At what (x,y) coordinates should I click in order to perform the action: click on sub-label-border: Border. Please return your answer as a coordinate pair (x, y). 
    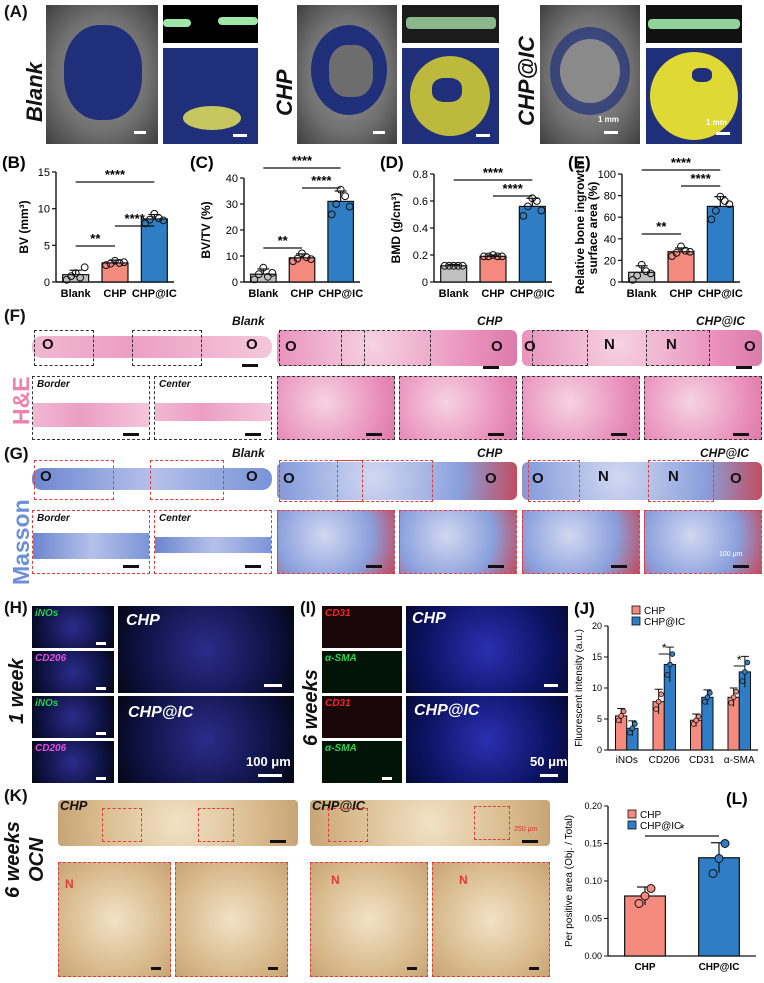
    Looking at the image, I should click on (53, 384).